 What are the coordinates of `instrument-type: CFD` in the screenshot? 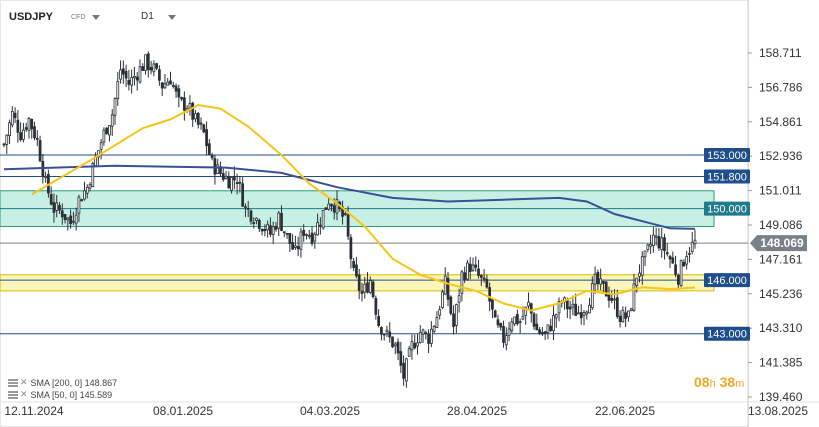 It's located at (78, 17).